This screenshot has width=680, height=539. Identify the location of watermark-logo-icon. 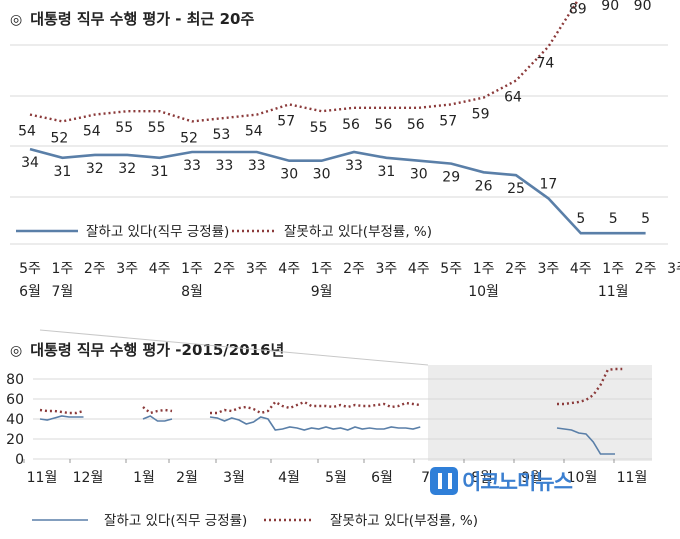
(444, 481).